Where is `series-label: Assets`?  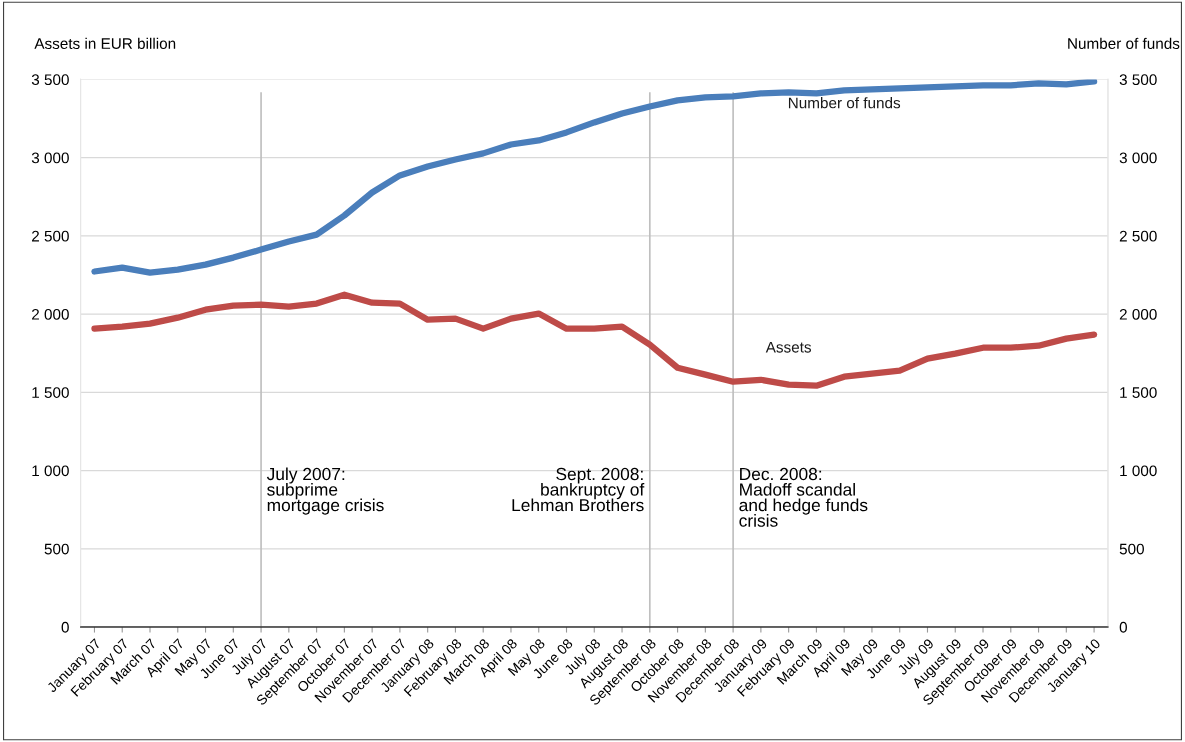 series-label: Assets is located at coordinates (788, 347).